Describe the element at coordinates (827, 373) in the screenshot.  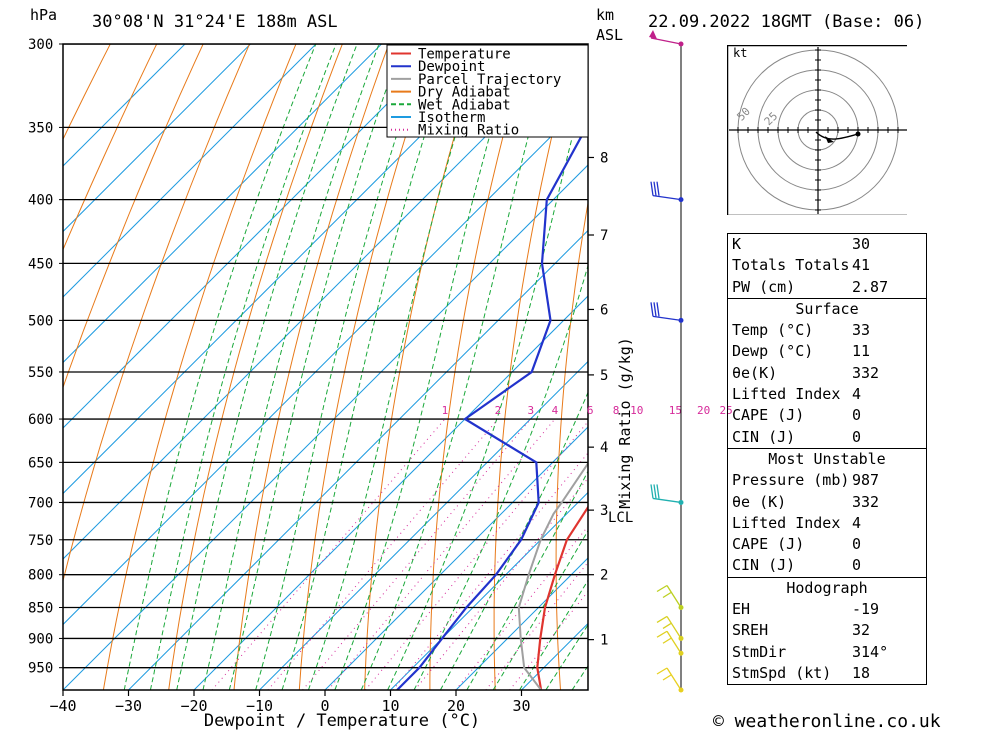
I see `surface-index-row: θe(K) 332` at that location.